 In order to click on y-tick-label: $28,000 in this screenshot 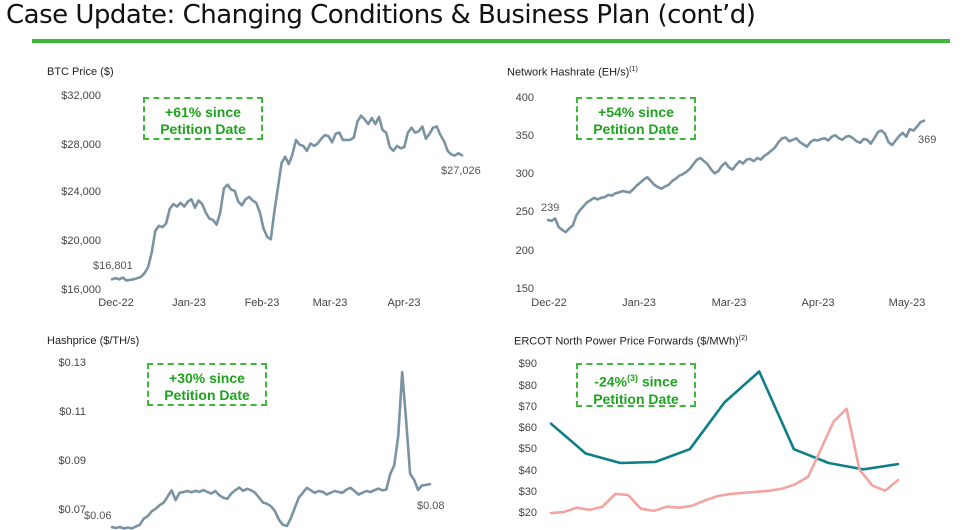, I will do `click(81, 145)`.